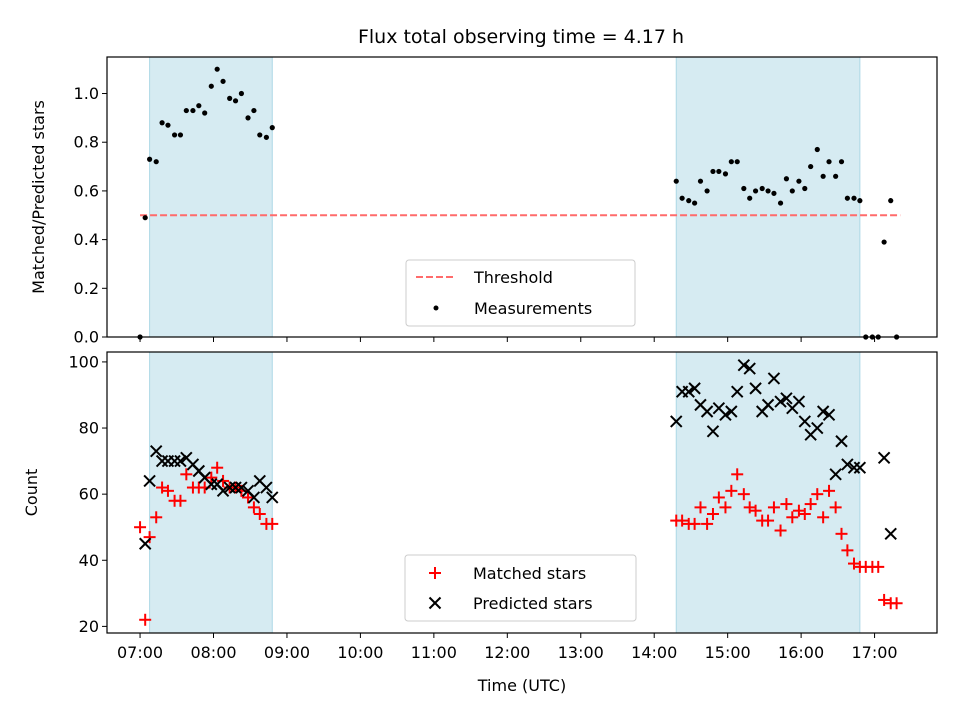  Describe the element at coordinates (83, 361) in the screenshot. I see `count-y-tick-label: 100` at that location.